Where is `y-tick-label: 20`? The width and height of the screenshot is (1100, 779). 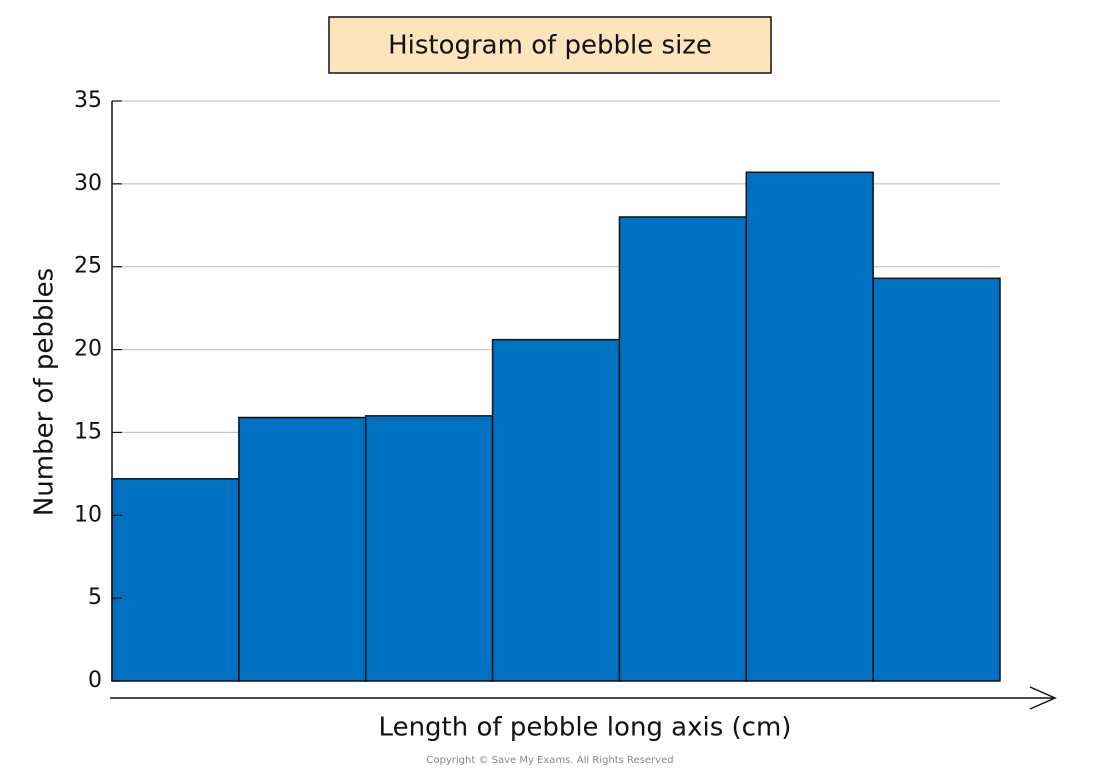 y-tick-label: 20 is located at coordinates (88, 349).